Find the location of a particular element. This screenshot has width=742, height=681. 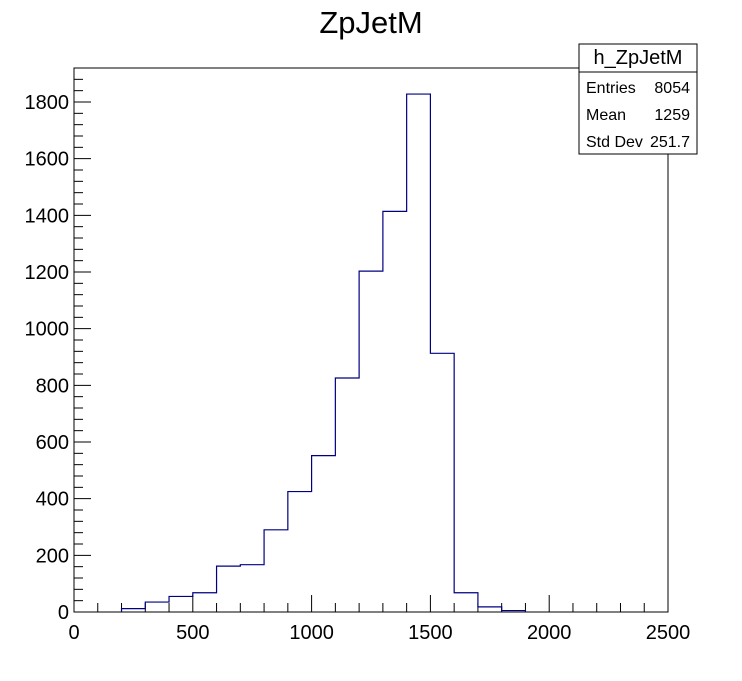

y-tick-label: 1800 is located at coordinates (47, 103).